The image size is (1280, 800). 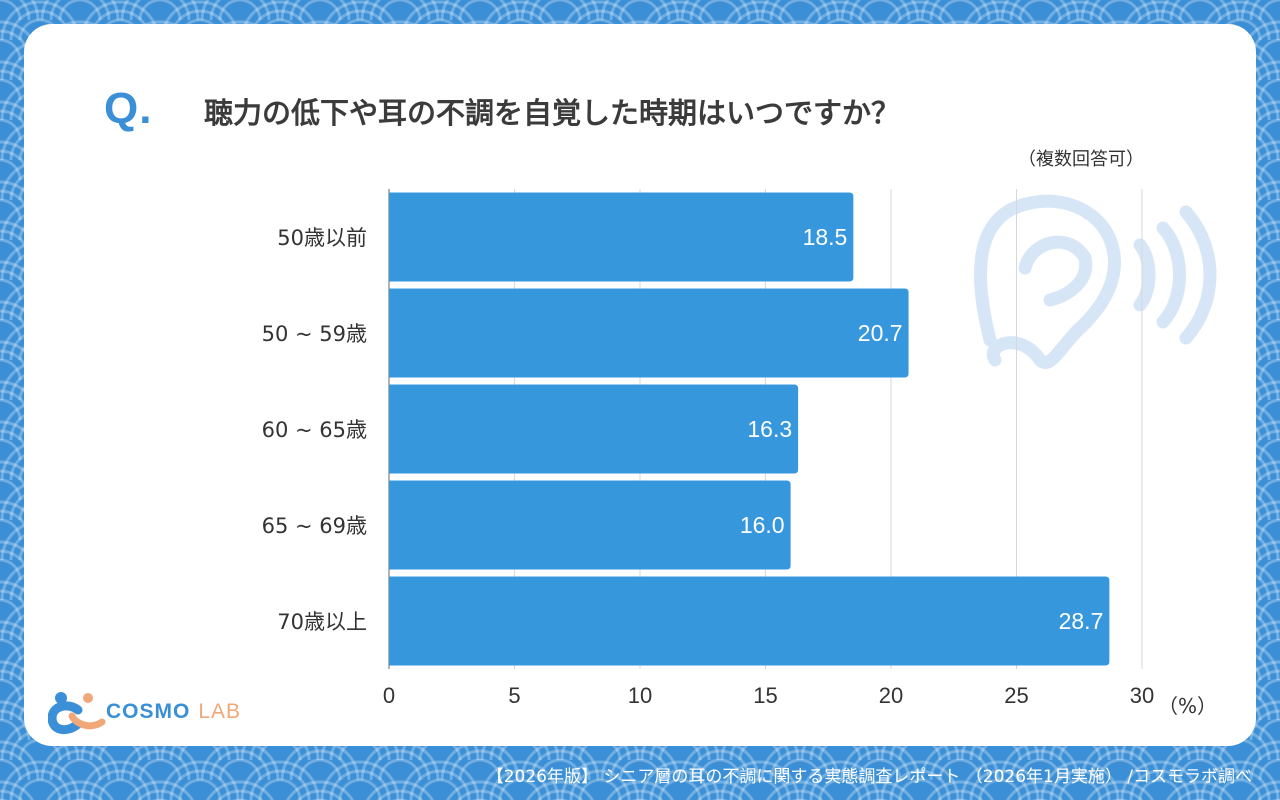 What do you see at coordinates (128, 108) in the screenshot?
I see `question-mark: Q.` at bounding box center [128, 108].